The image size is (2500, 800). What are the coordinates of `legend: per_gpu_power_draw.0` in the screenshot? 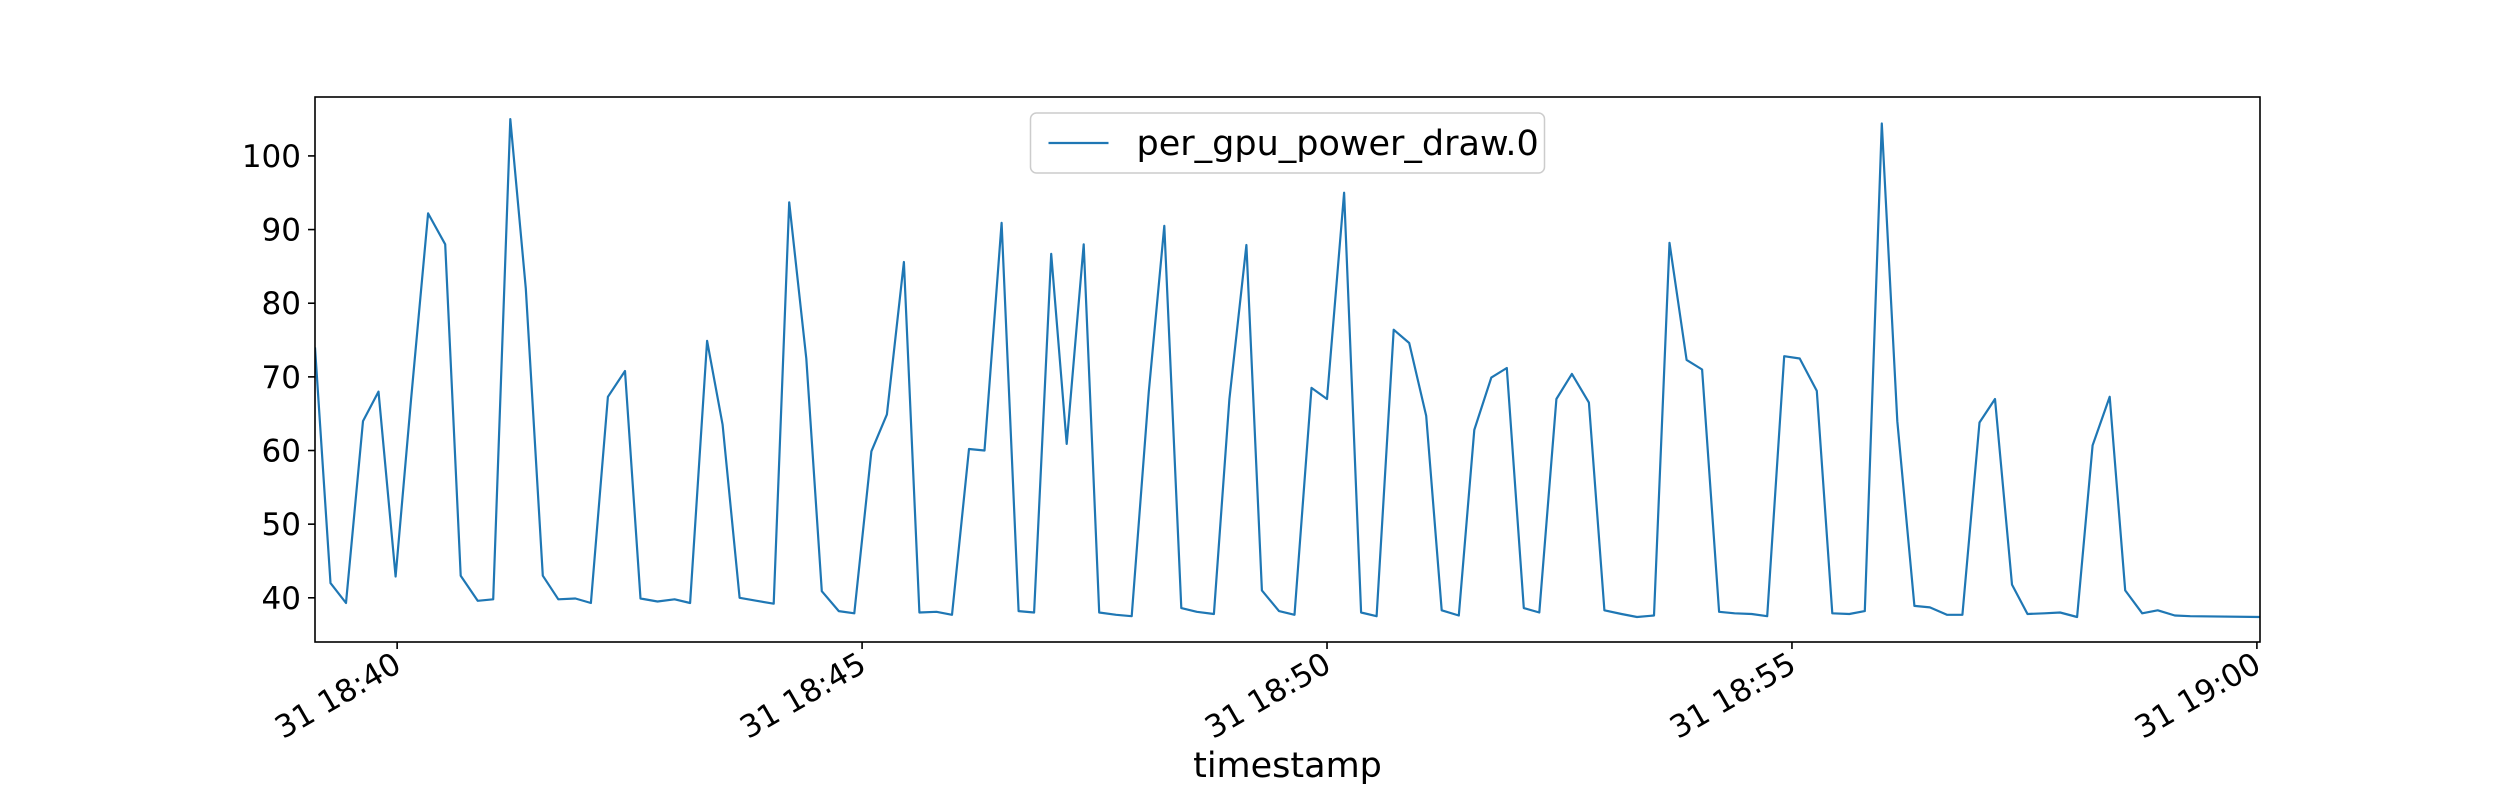 It's located at (1287, 143).